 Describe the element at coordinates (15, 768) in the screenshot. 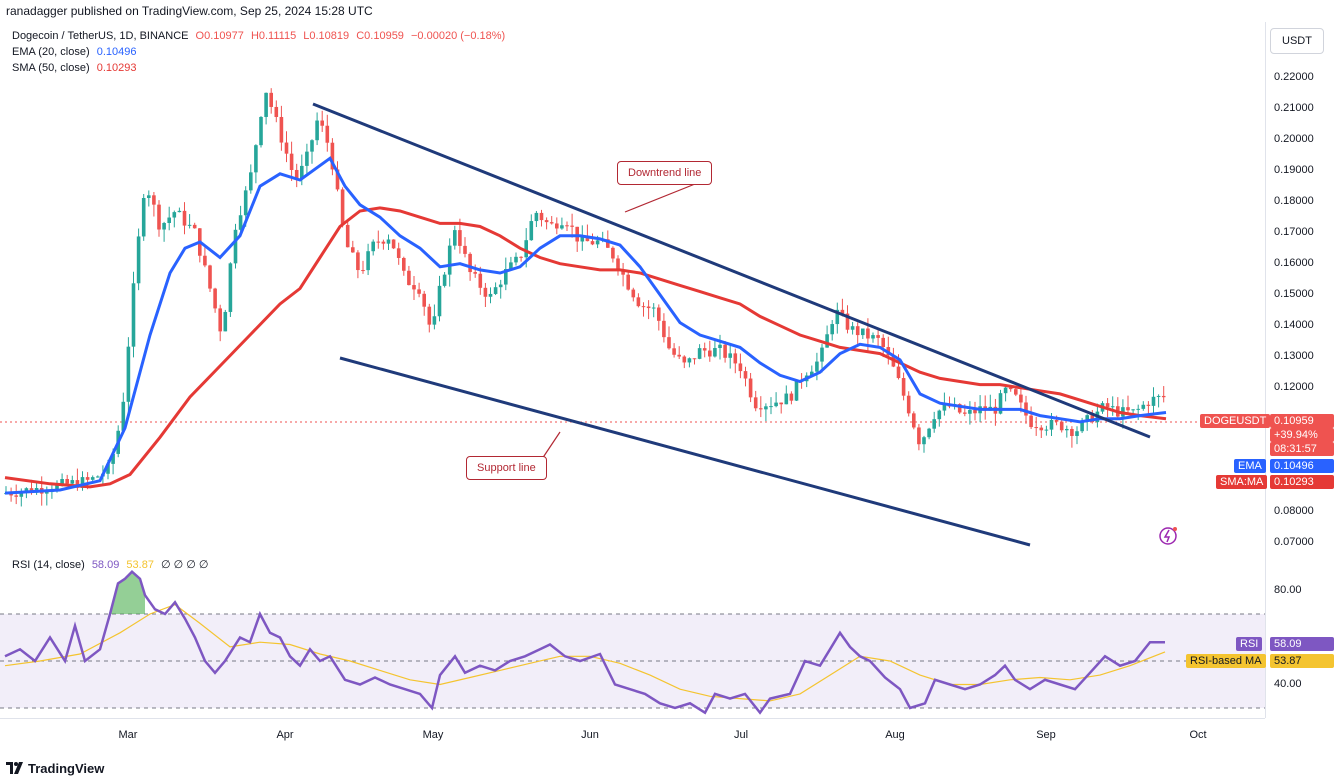

I see `tradingview-logo-icon` at that location.